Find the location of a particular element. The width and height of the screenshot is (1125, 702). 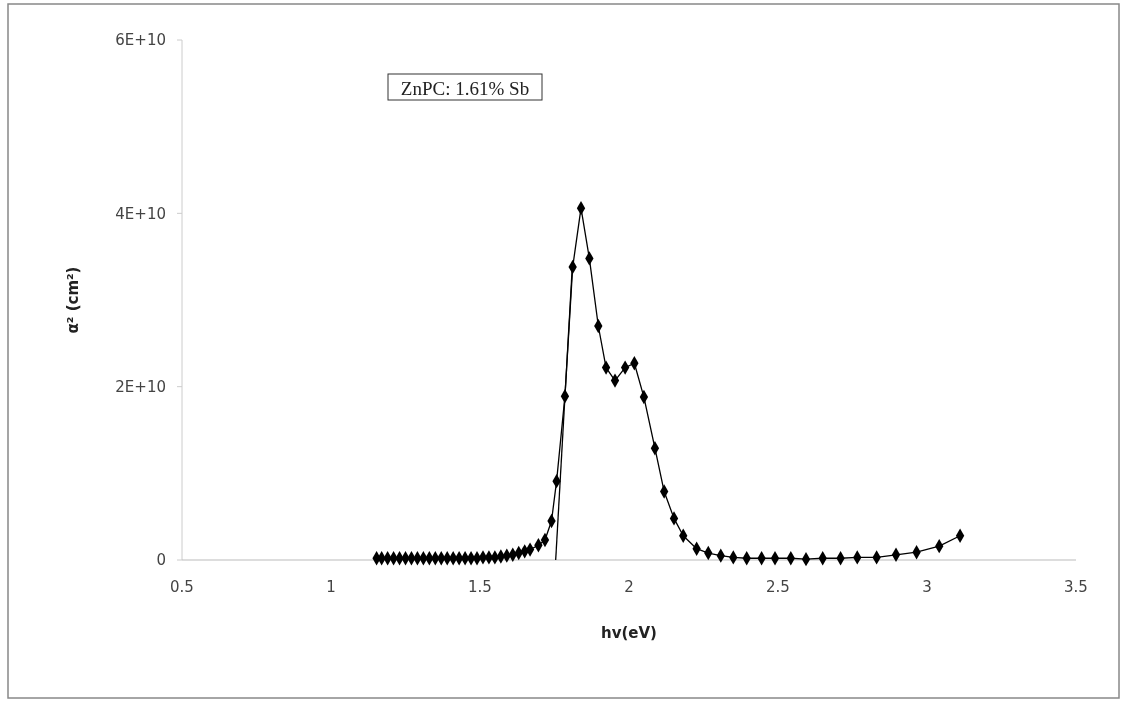

y-axis-title: α² (cm²) is located at coordinates (73, 300).